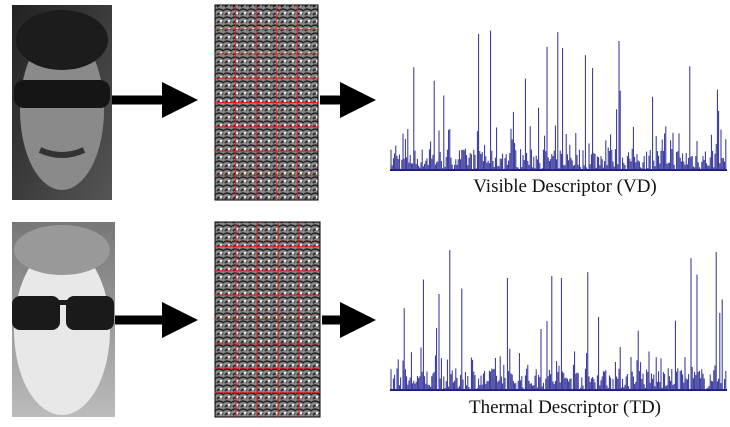 The image size is (730, 427). I want to click on descriptor-label: Visible Descriptor (VD), so click(565, 186).